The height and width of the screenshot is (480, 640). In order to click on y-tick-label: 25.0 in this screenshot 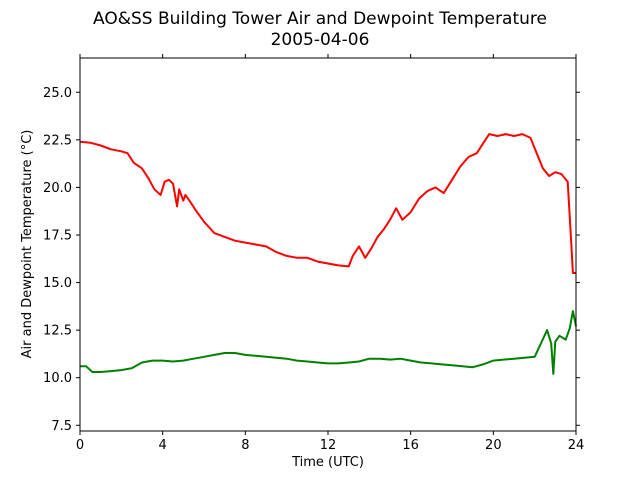, I will do `click(57, 93)`.